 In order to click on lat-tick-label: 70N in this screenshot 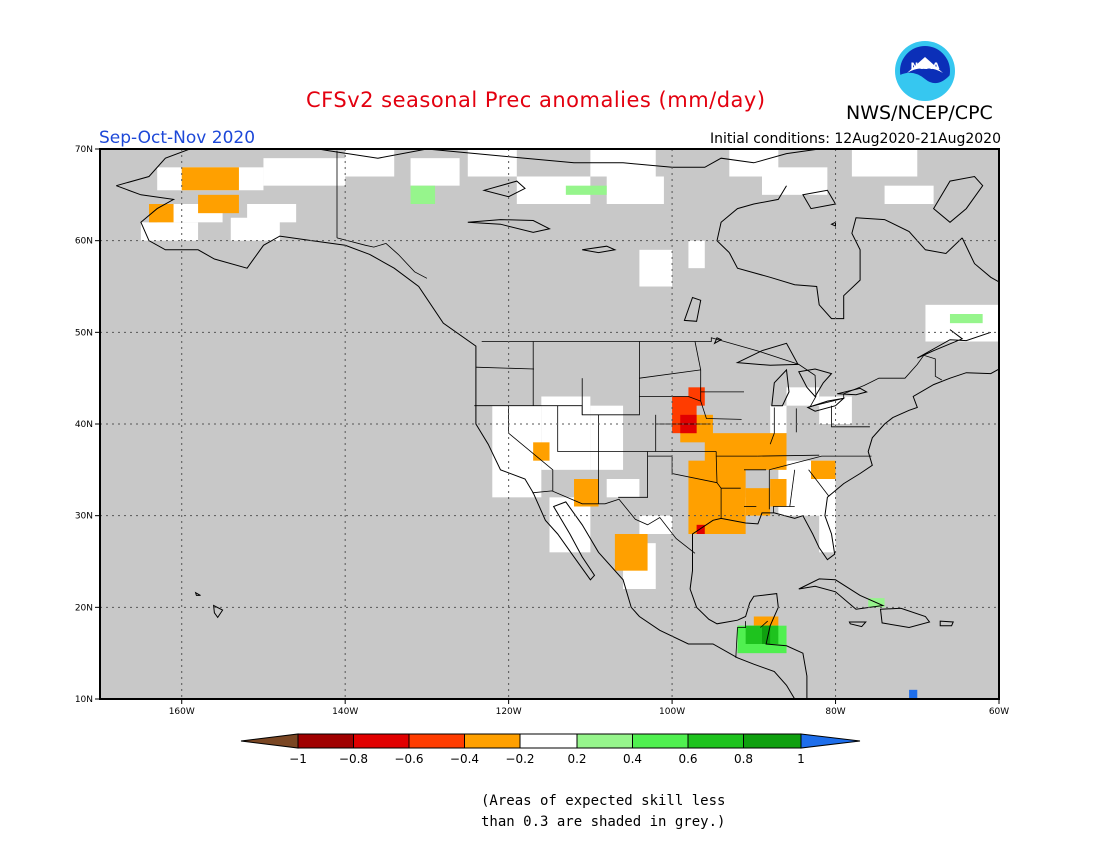, I will do `click(84, 150)`.